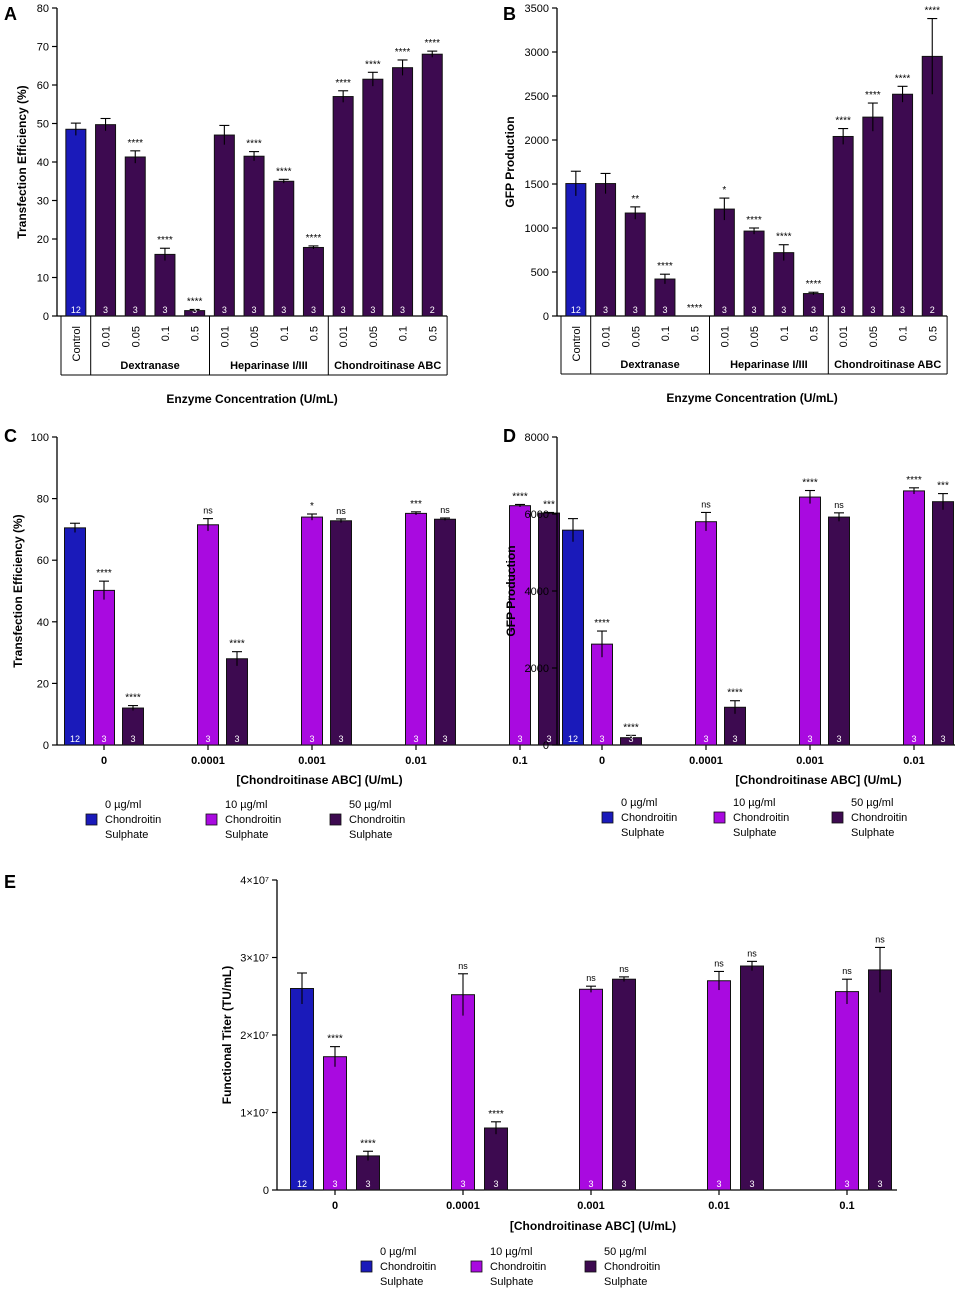 The height and width of the screenshot is (1289, 955). I want to click on x-axis-title-A: Enzyme Concentration (U/mL), so click(251, 399).